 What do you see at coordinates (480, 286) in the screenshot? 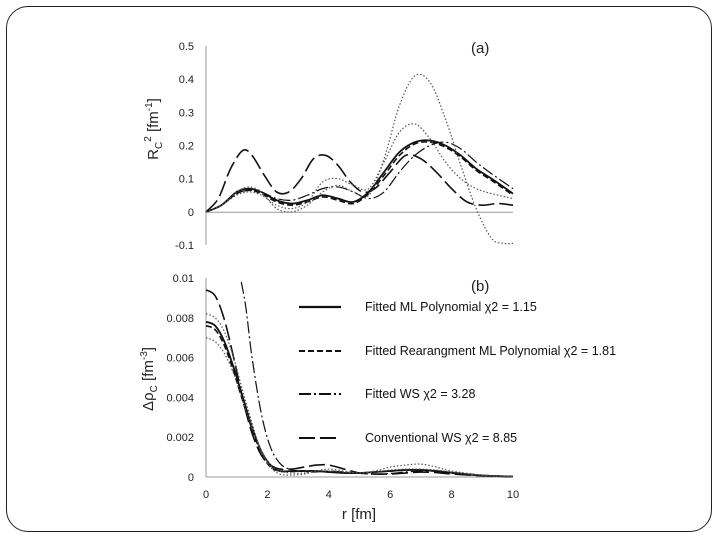
I see `panel-label-b: (b)` at bounding box center [480, 286].